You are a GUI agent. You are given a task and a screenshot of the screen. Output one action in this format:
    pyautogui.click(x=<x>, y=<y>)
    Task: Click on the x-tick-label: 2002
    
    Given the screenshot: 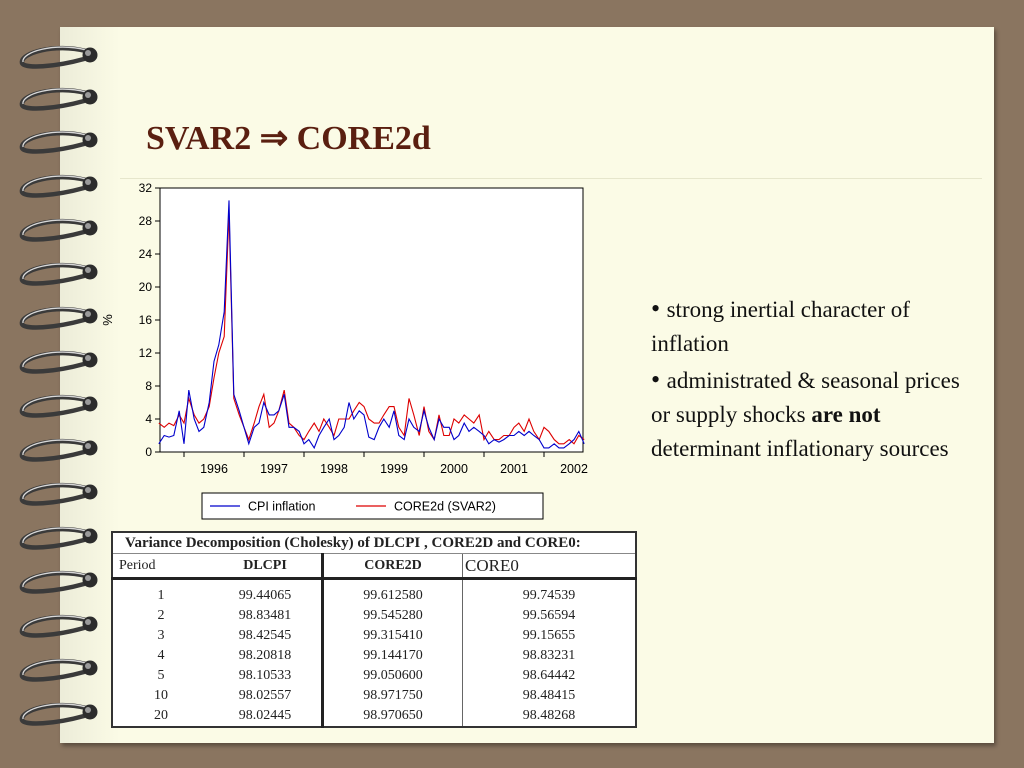 What is the action you would take?
    pyautogui.click(x=574, y=469)
    